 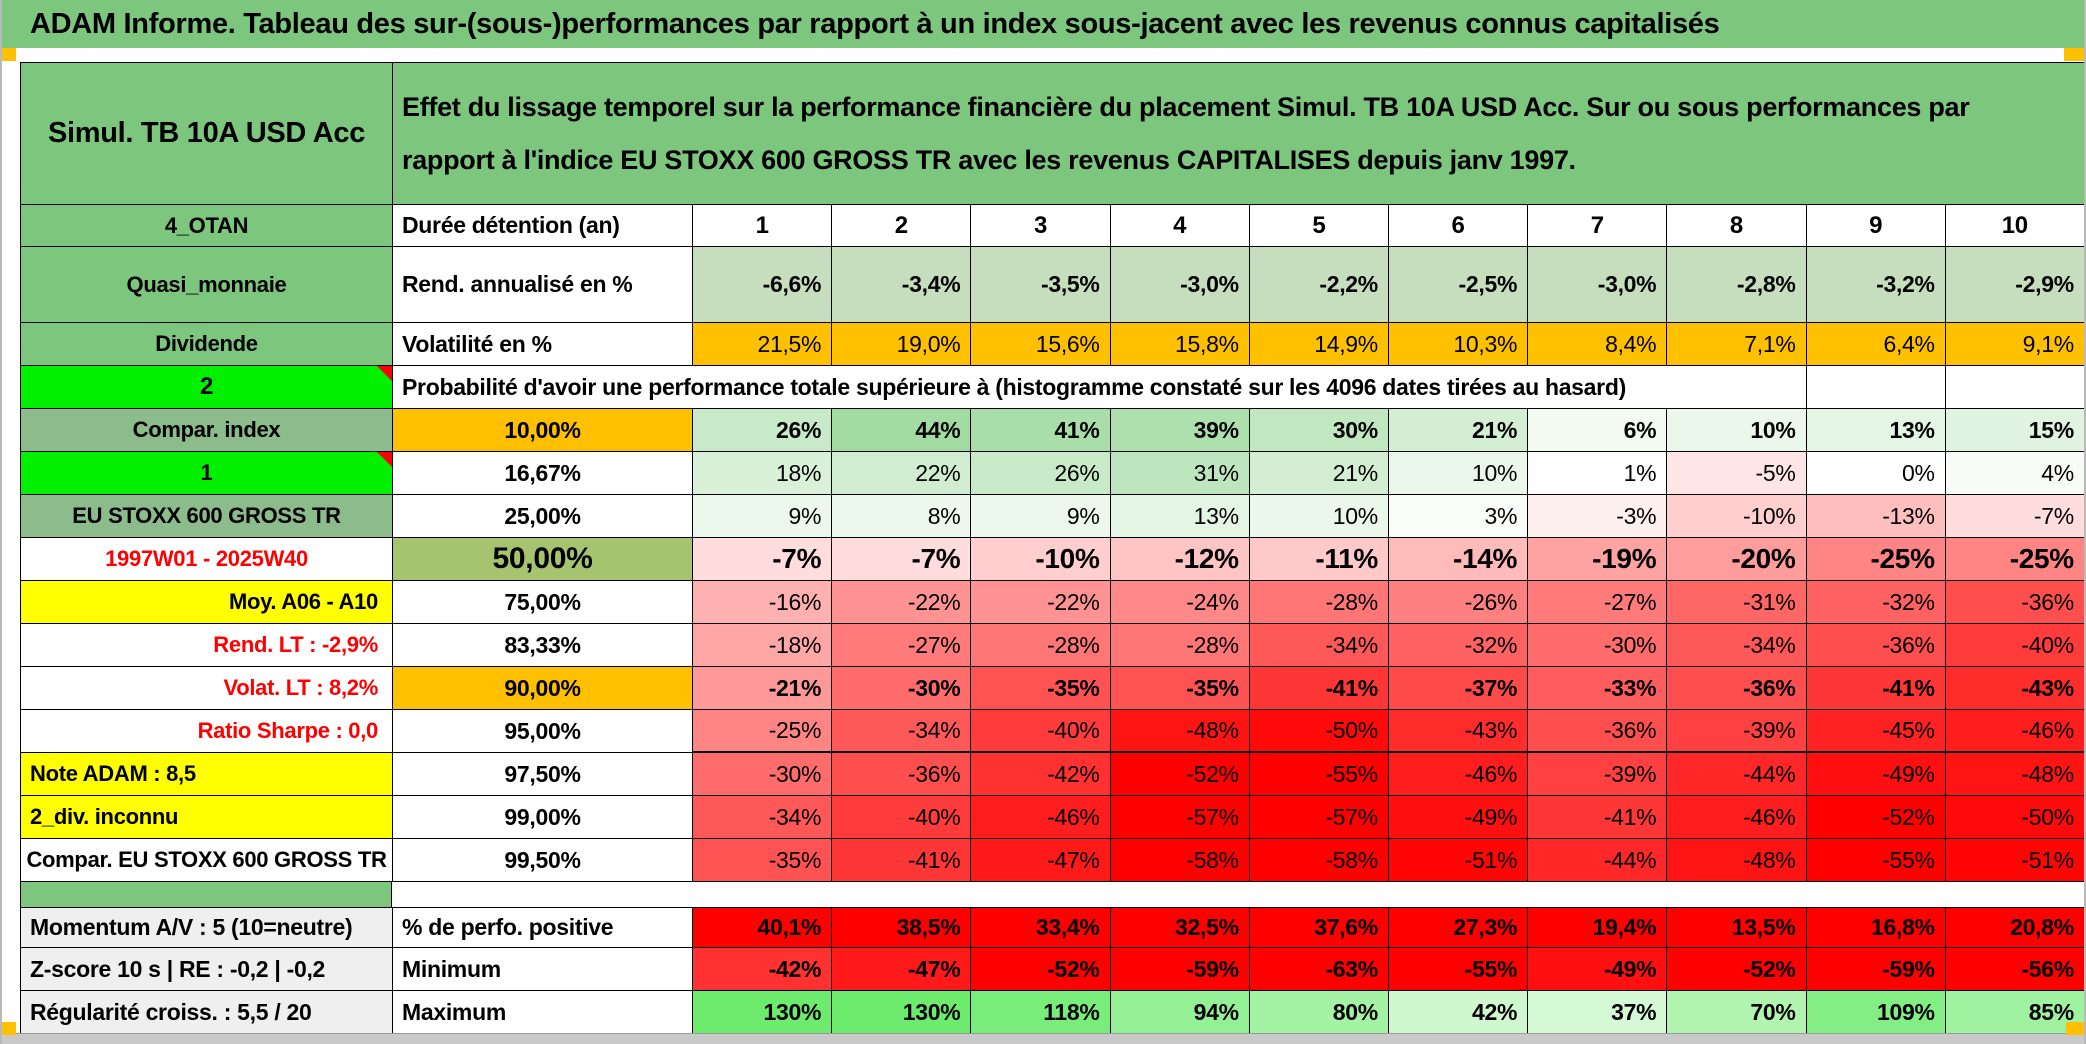 What do you see at coordinates (1598, 516) in the screenshot?
I see `prob-cell: -3%` at bounding box center [1598, 516].